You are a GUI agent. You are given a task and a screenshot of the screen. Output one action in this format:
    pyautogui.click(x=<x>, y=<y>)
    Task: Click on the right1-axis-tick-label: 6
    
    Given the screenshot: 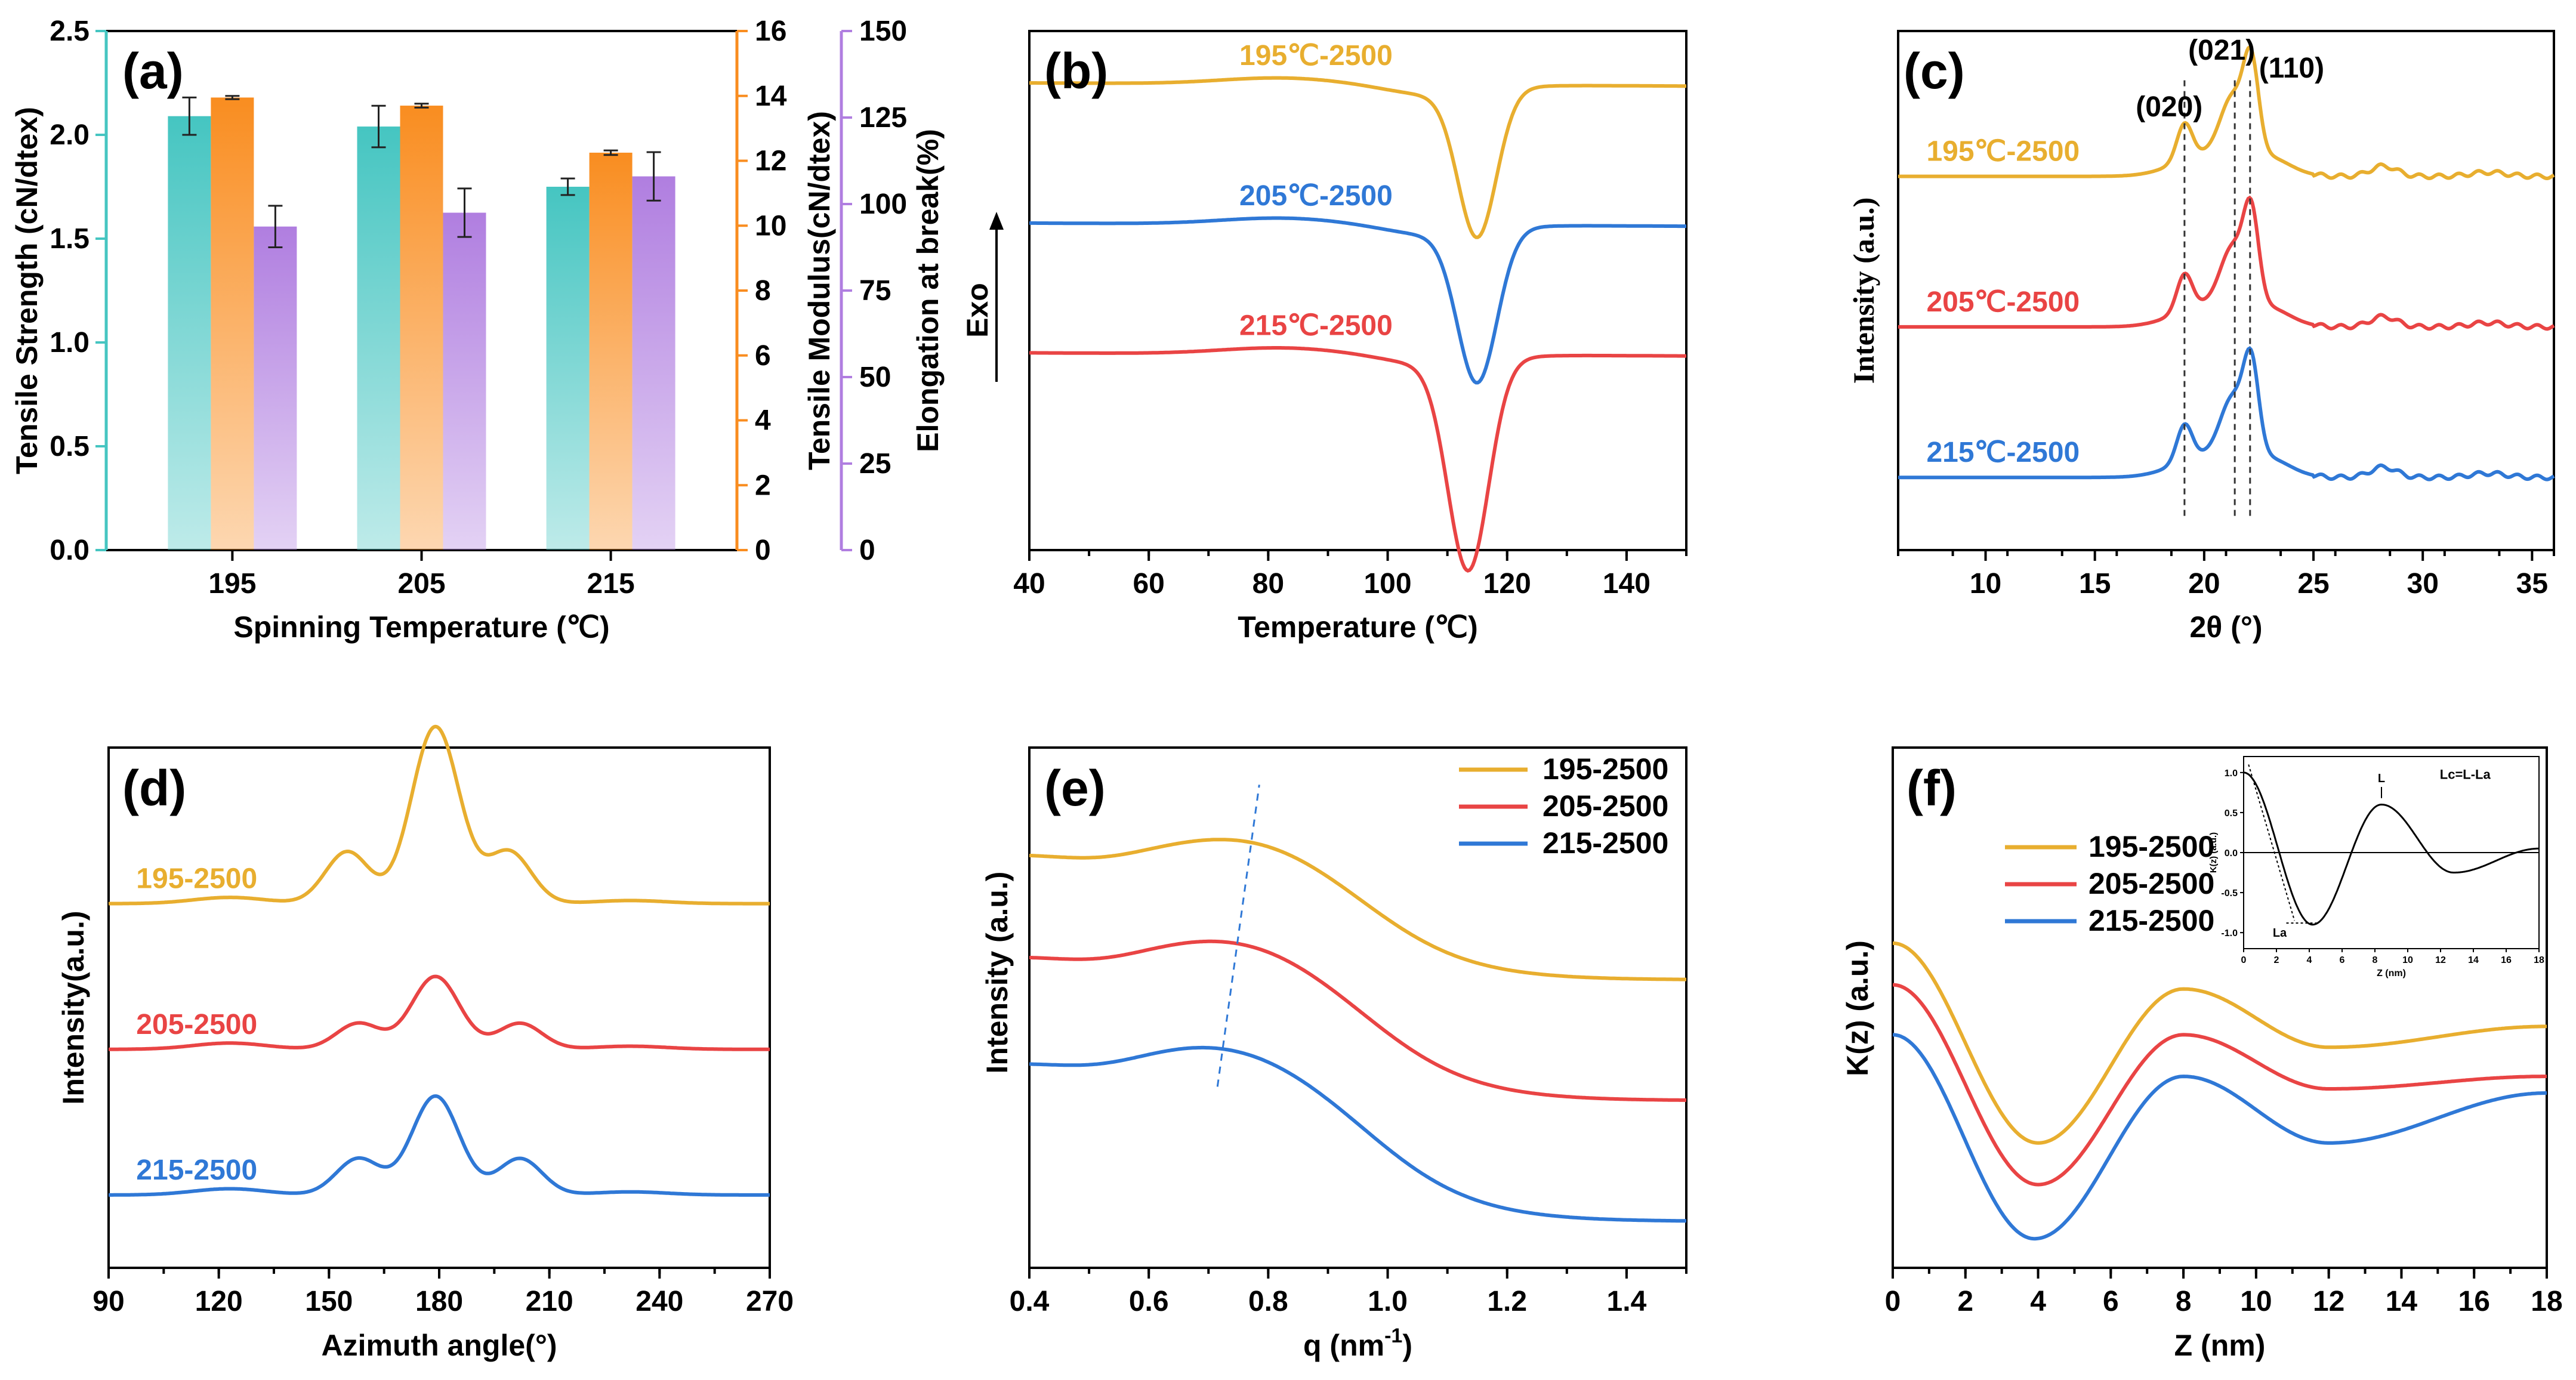 What is the action you would take?
    pyautogui.click(x=763, y=356)
    